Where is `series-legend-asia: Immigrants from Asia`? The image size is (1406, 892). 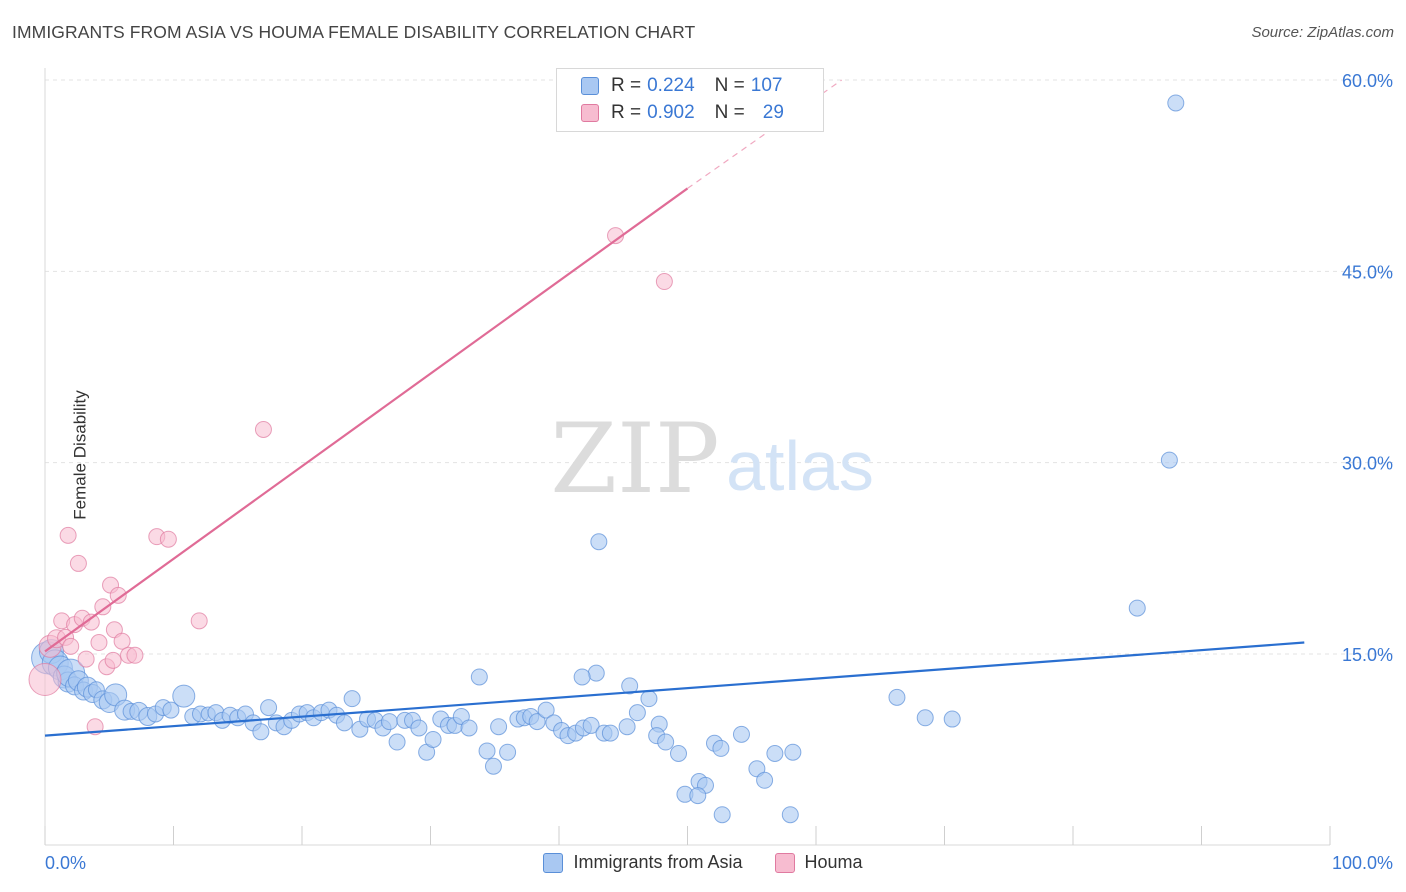 series-legend-asia: Immigrants from Asia is located at coordinates (643, 862).